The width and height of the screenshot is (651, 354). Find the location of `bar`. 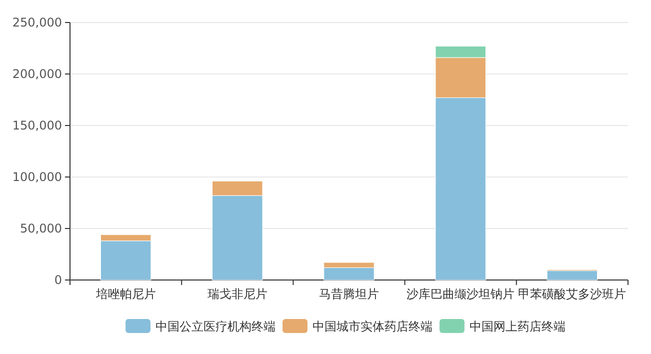

bar is located at coordinates (572, 275).